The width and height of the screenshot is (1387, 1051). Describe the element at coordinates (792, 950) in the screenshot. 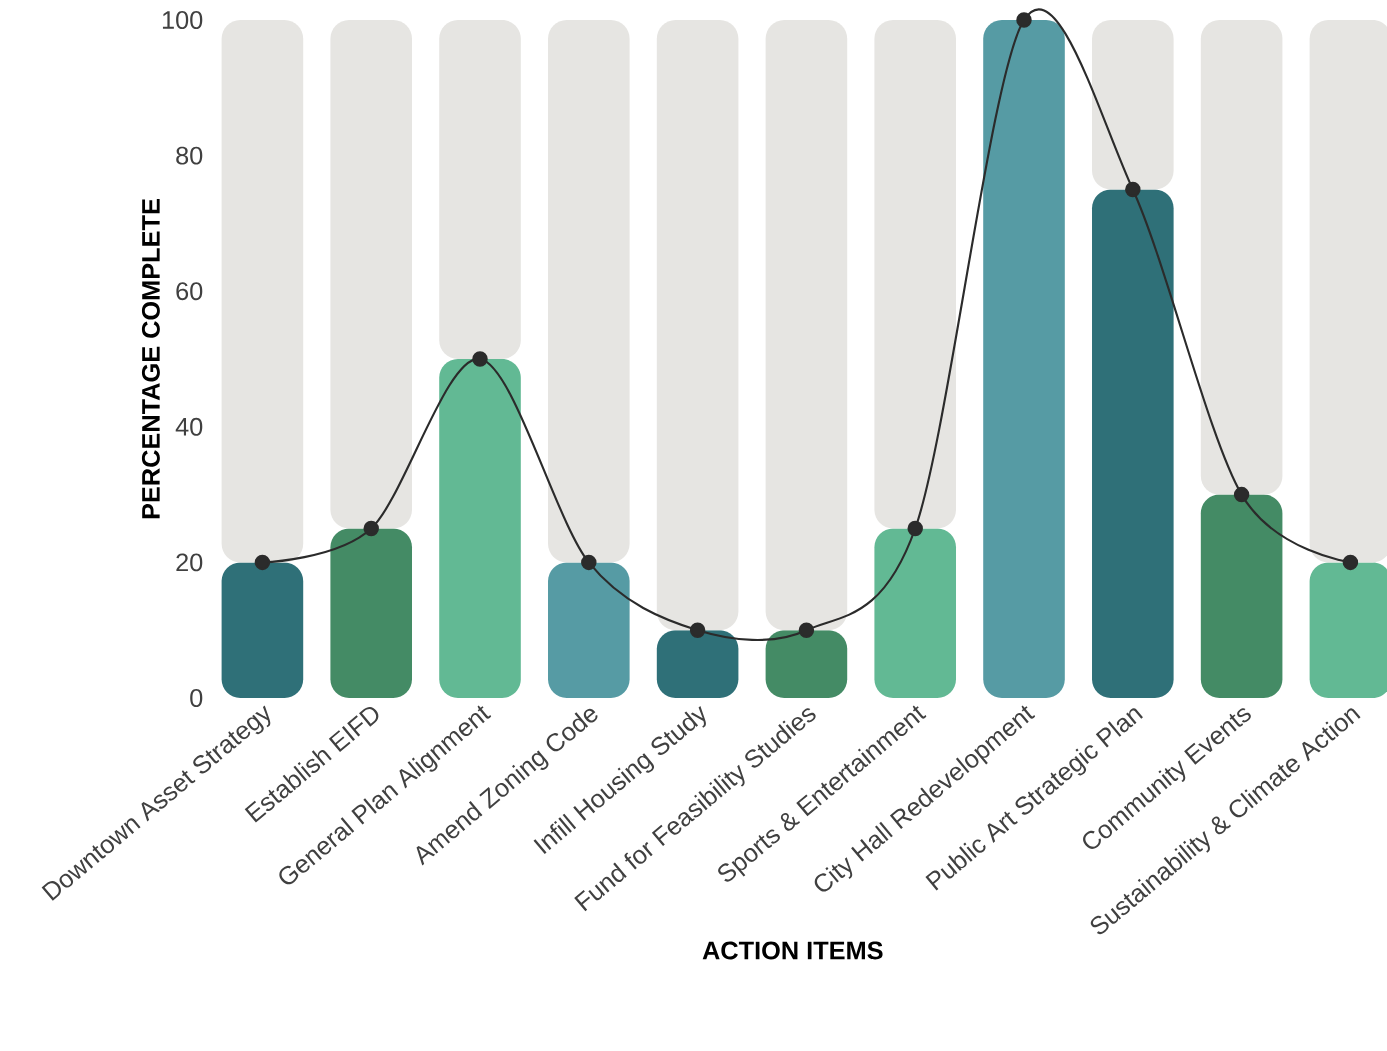

I see `x-axis-title: ACTION ITEMS` at that location.